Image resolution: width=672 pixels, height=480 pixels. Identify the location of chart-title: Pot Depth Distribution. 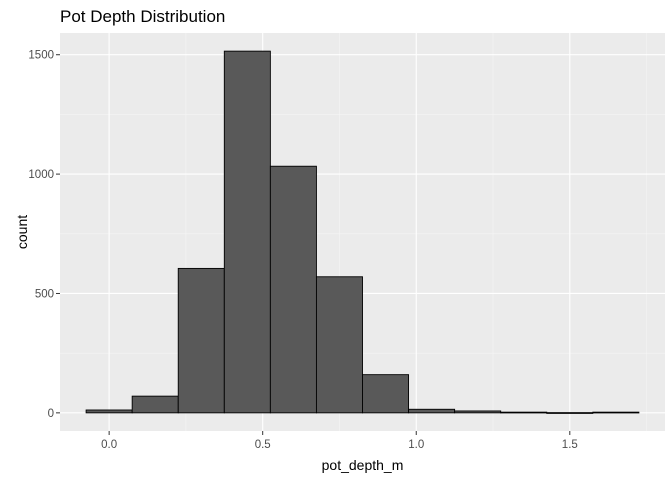
(142, 16).